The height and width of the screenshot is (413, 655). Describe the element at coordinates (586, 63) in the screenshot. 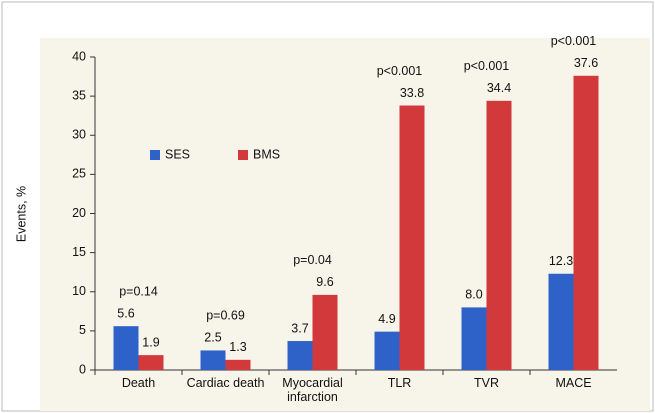

I see `value-label: 37.6` at that location.